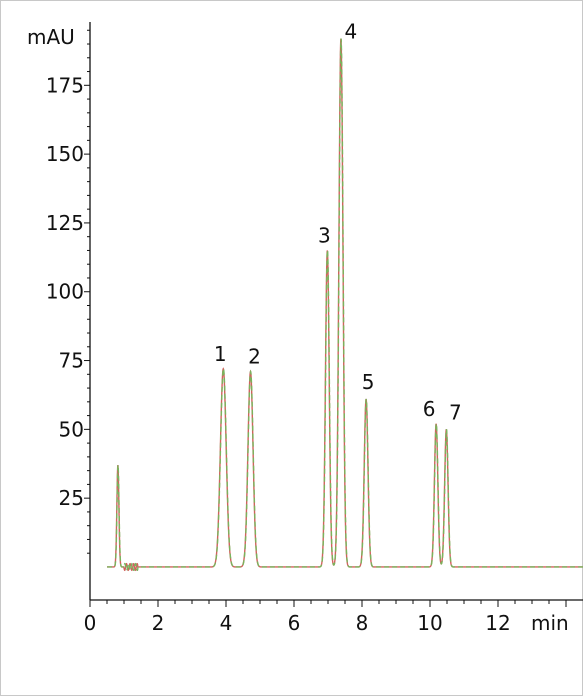  What do you see at coordinates (90, 623) in the screenshot?
I see `x-tick-label: 0` at bounding box center [90, 623].